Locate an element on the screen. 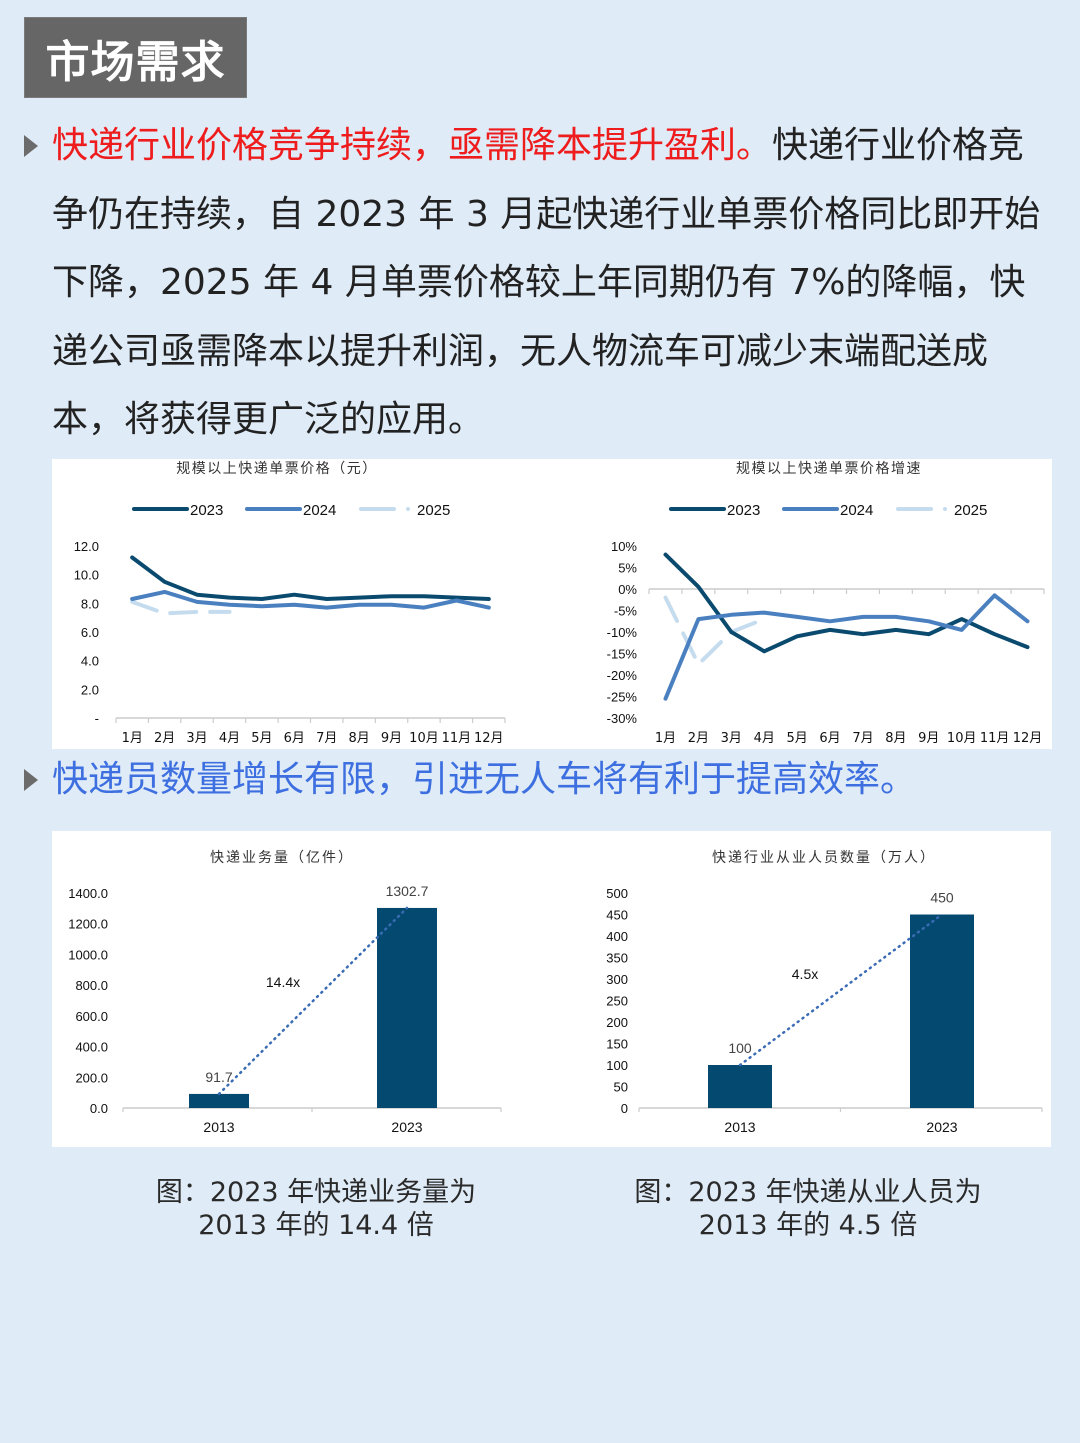  y-tick: 5% is located at coordinates (627, 568).